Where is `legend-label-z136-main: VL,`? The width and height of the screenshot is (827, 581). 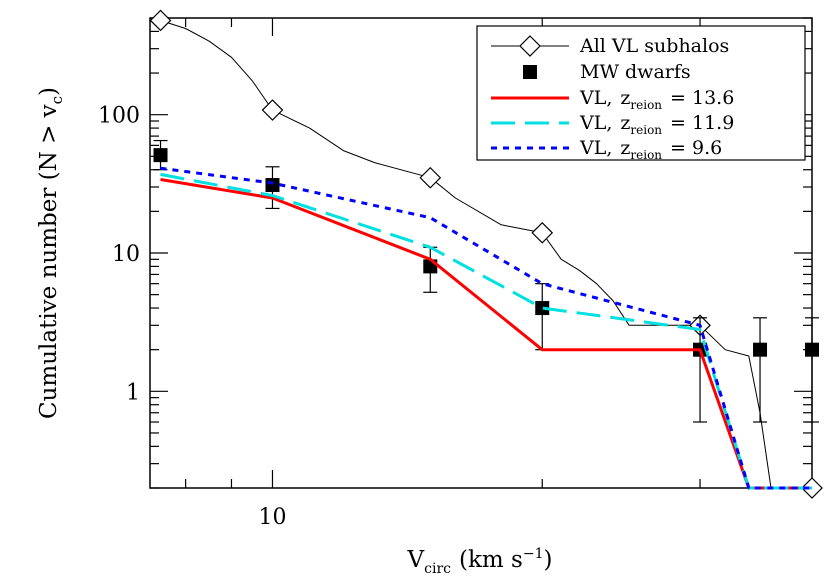 legend-label-z136-main: VL, is located at coordinates (595, 98).